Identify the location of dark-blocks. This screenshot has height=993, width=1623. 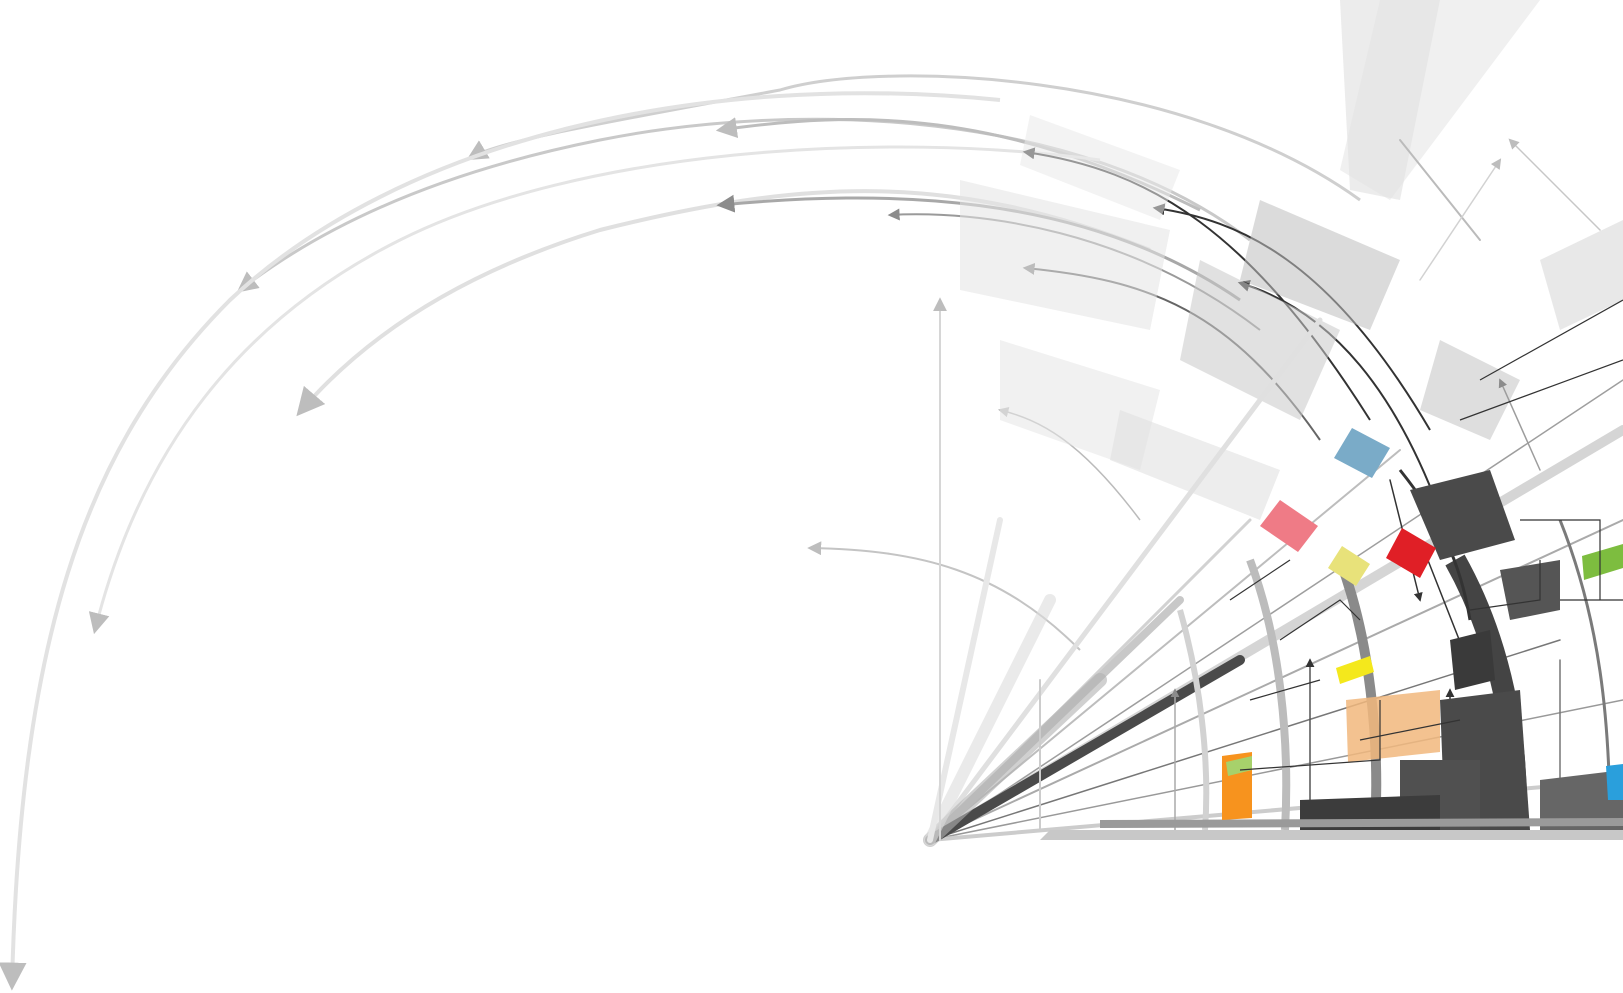
(1331, 655).